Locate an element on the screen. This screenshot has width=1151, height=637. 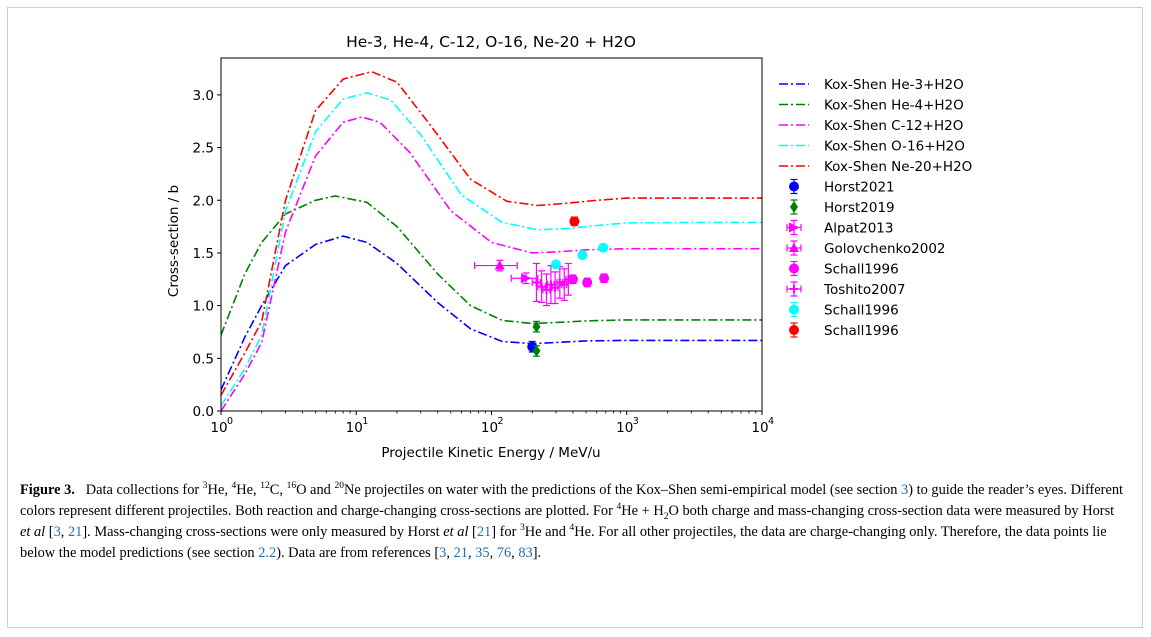
reference-link: 76 is located at coordinates (504, 553).